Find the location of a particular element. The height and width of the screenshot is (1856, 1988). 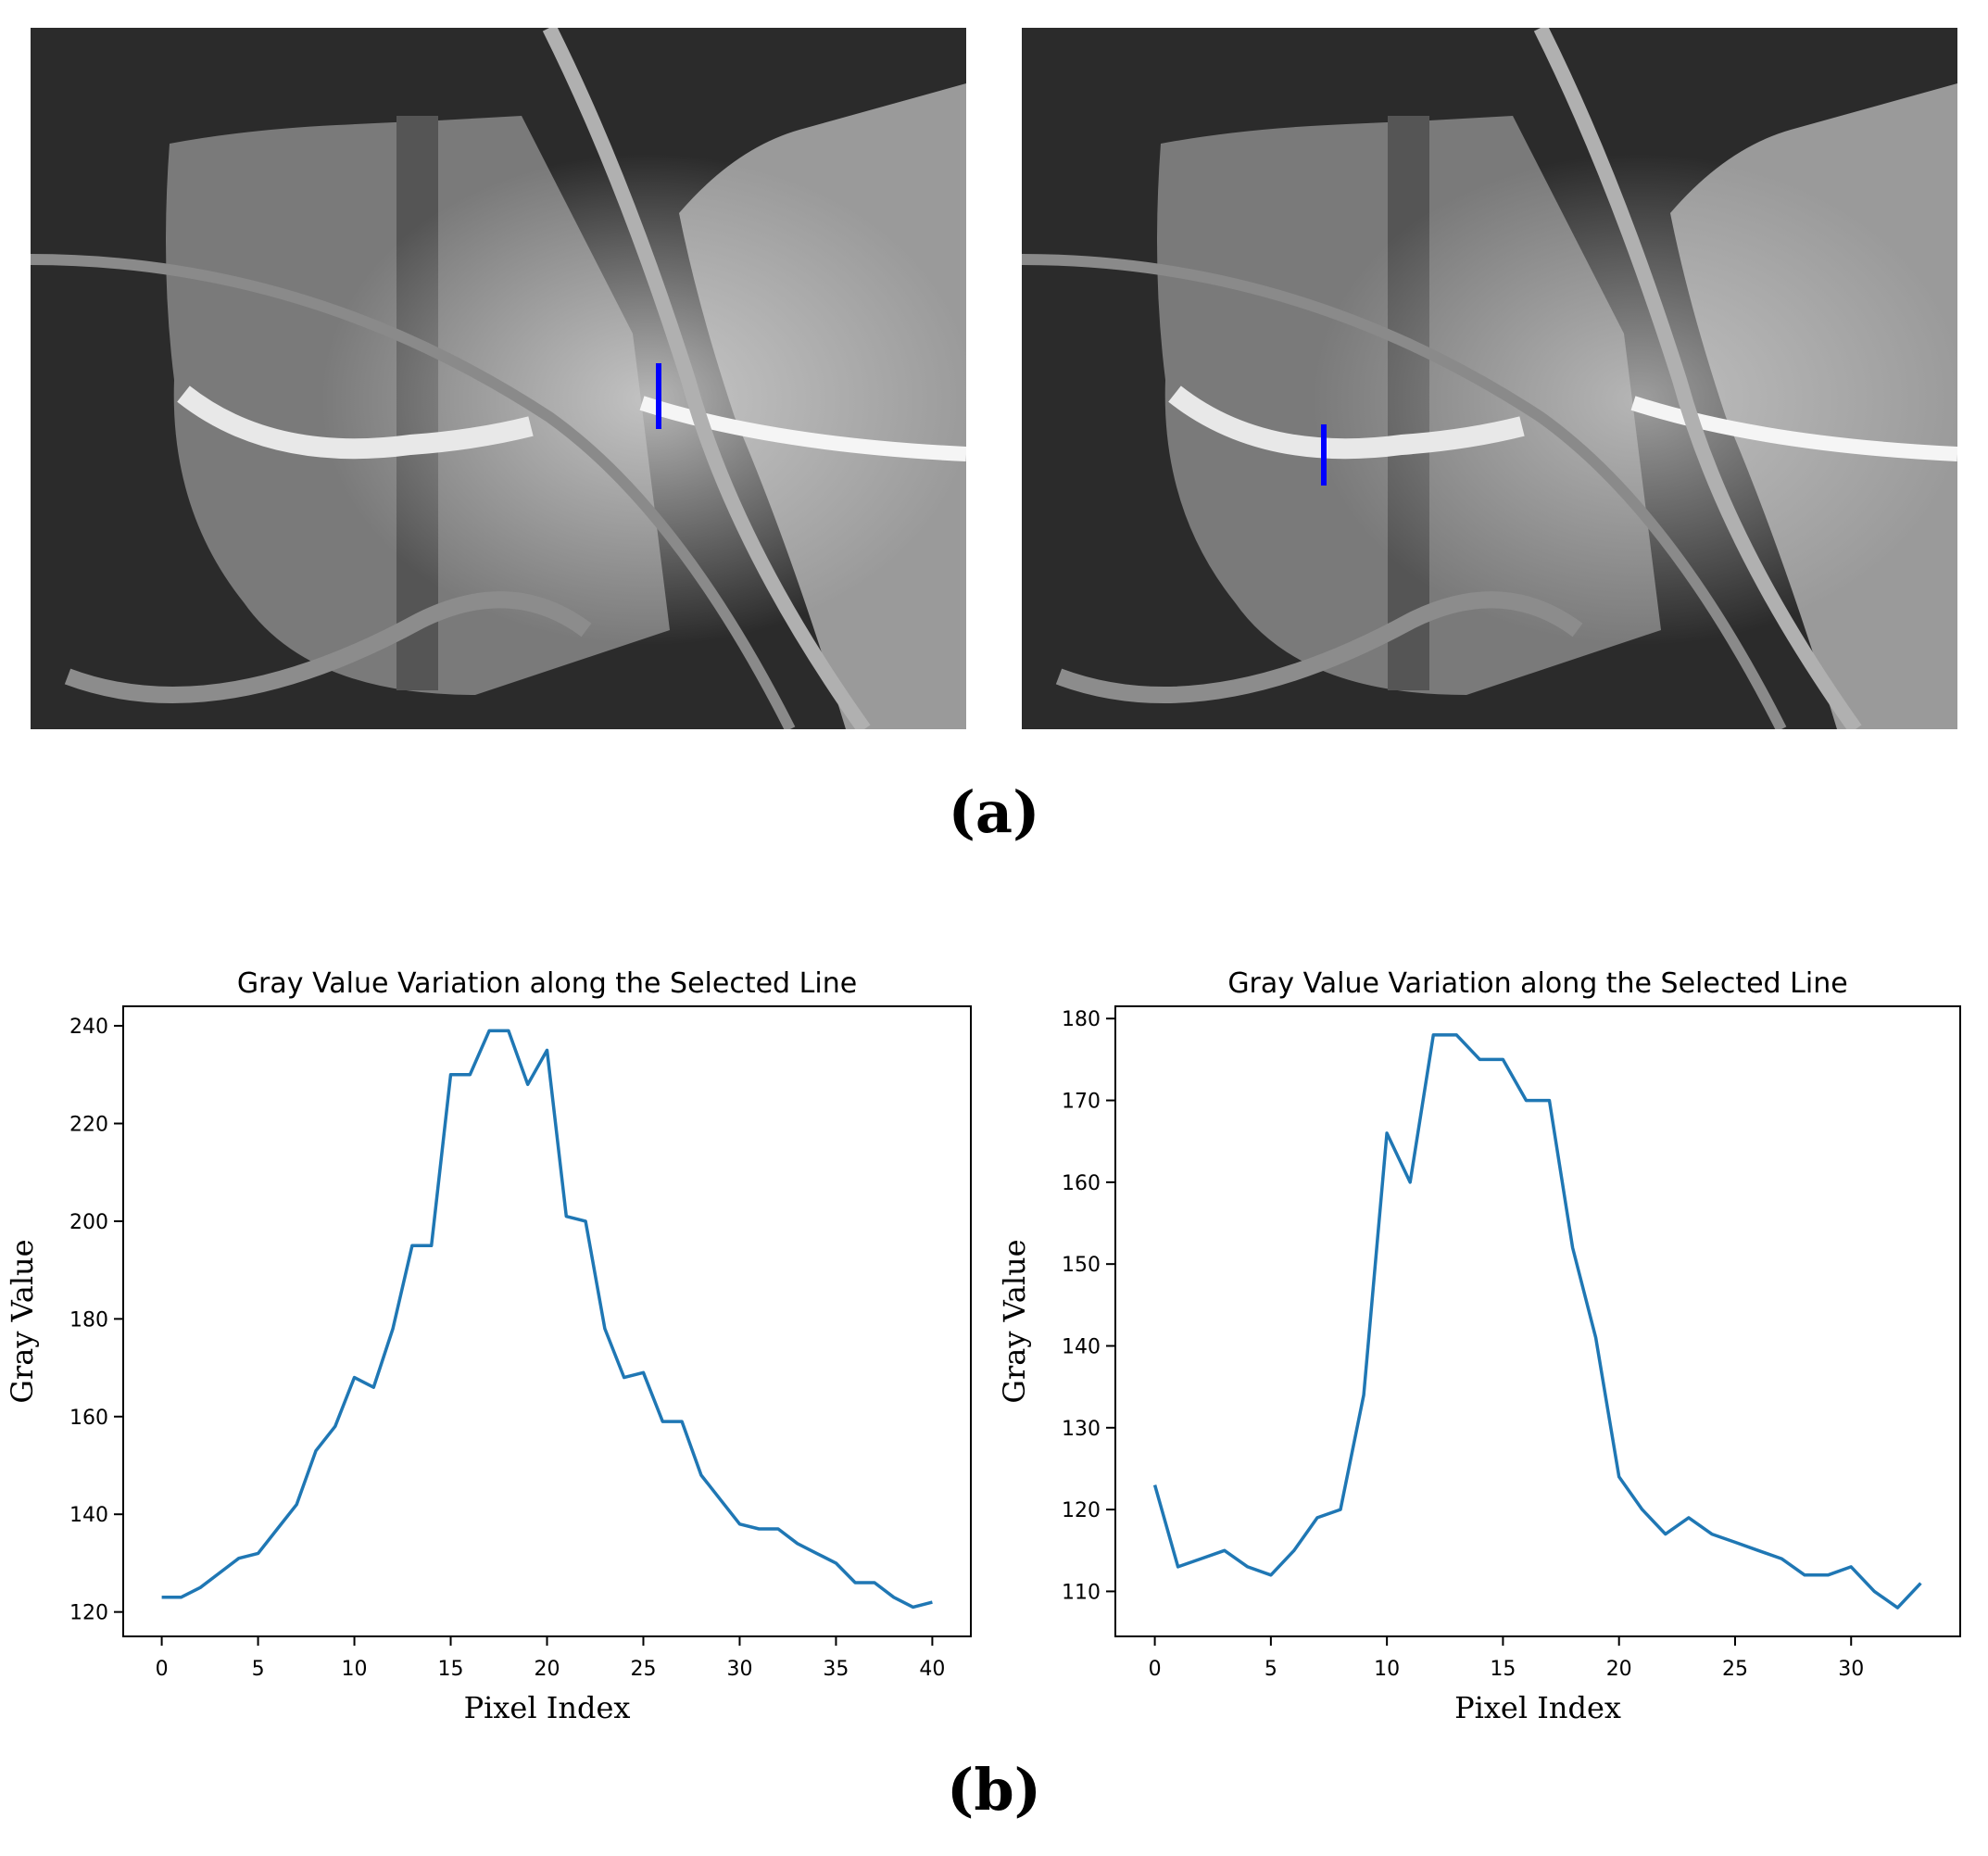

chart-2-x-tick-label: 5 is located at coordinates (1271, 1669).